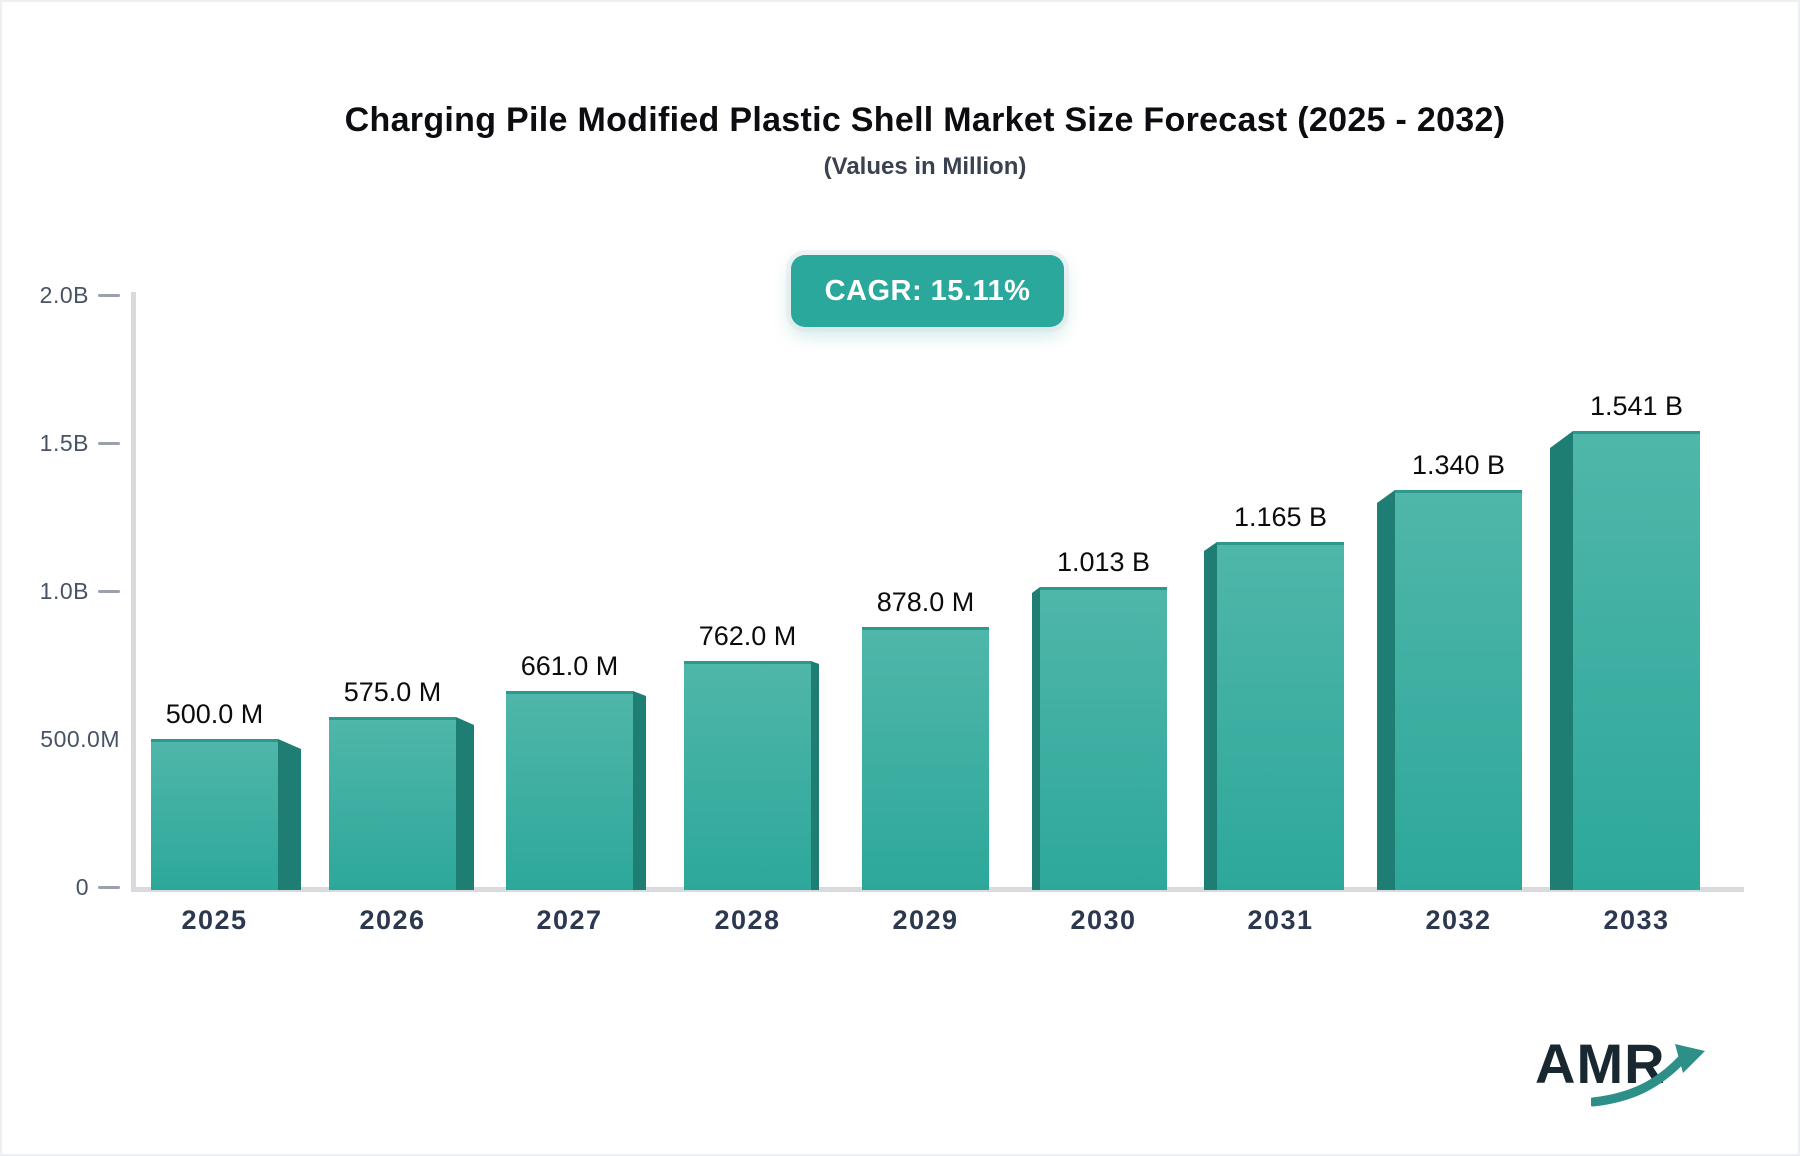 The image size is (1800, 1156). What do you see at coordinates (569, 666) in the screenshot?
I see `bar-value-label: 661.0 M` at bounding box center [569, 666].